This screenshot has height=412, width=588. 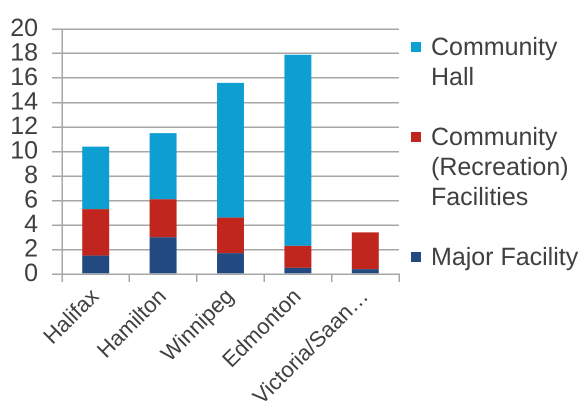 I want to click on legend-label: Community (Recreation) Facilities, so click(x=500, y=167).